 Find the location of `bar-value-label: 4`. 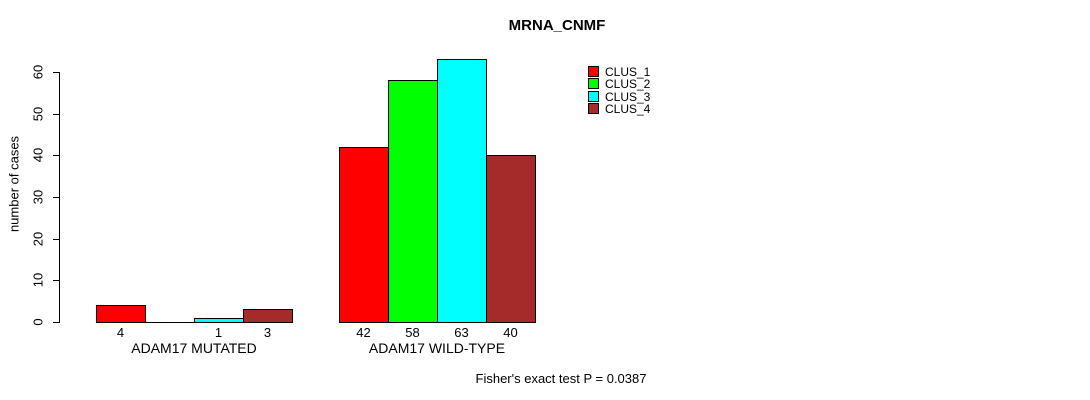

bar-value-label: 4 is located at coordinates (120, 332).